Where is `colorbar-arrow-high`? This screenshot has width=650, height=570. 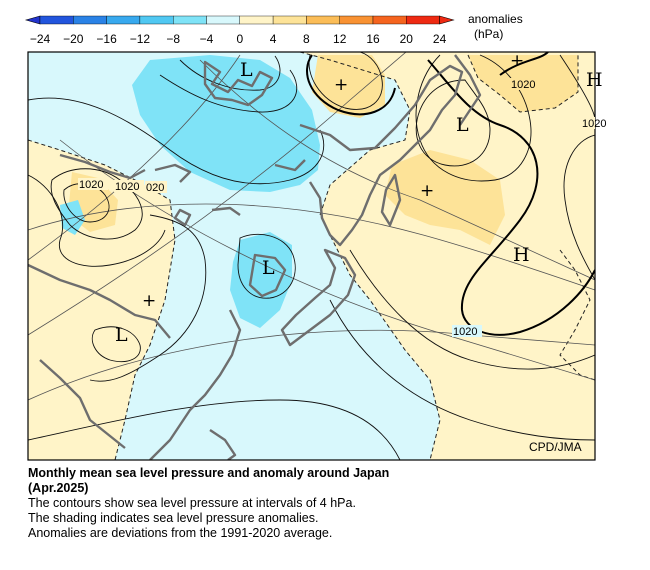
colorbar-arrow-high is located at coordinates (447, 20).